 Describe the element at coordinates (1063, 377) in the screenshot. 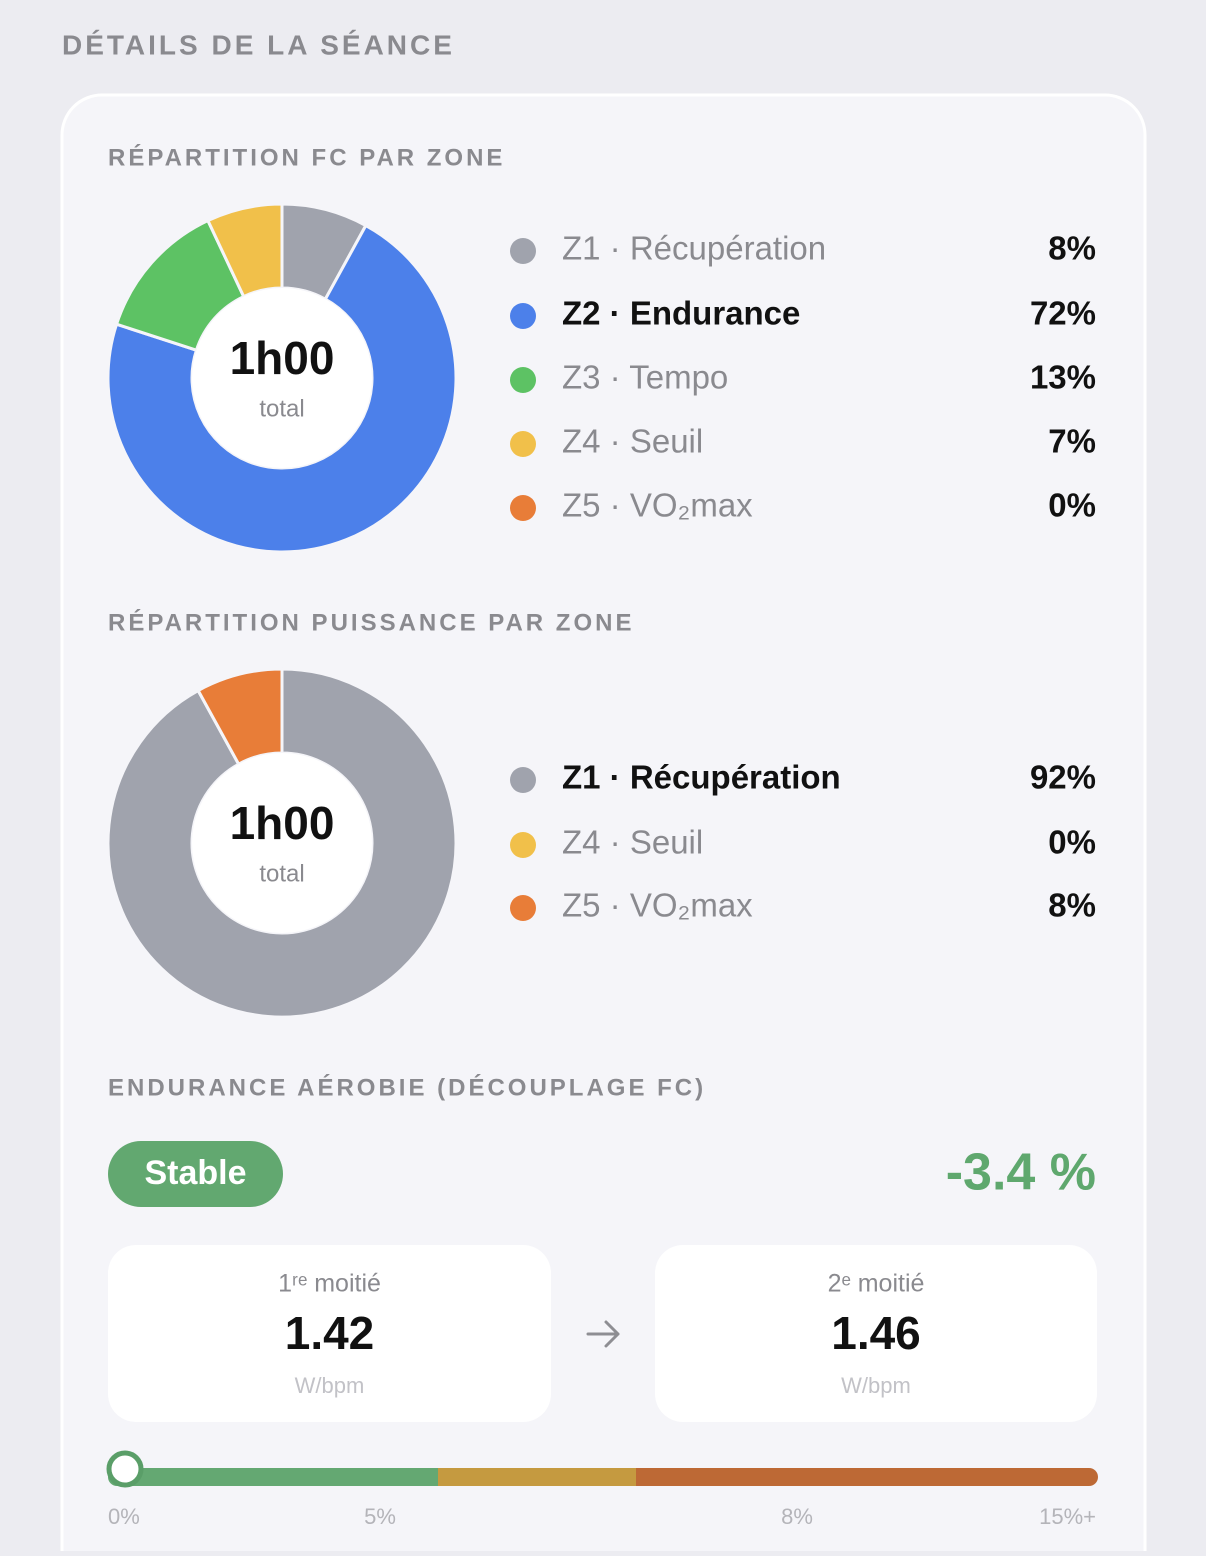

I see `legend-value: 13%` at that location.